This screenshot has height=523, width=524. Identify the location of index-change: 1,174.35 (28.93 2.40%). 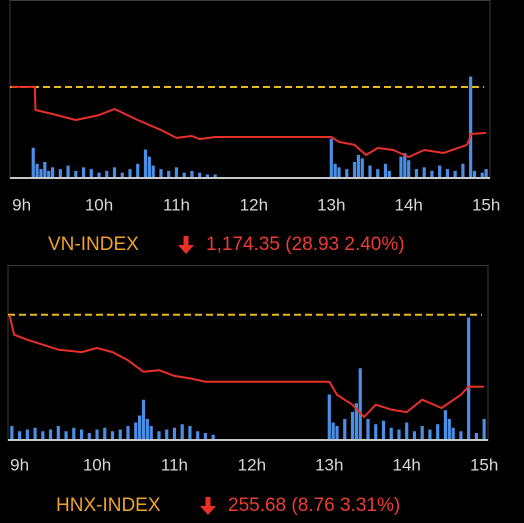
(305, 244).